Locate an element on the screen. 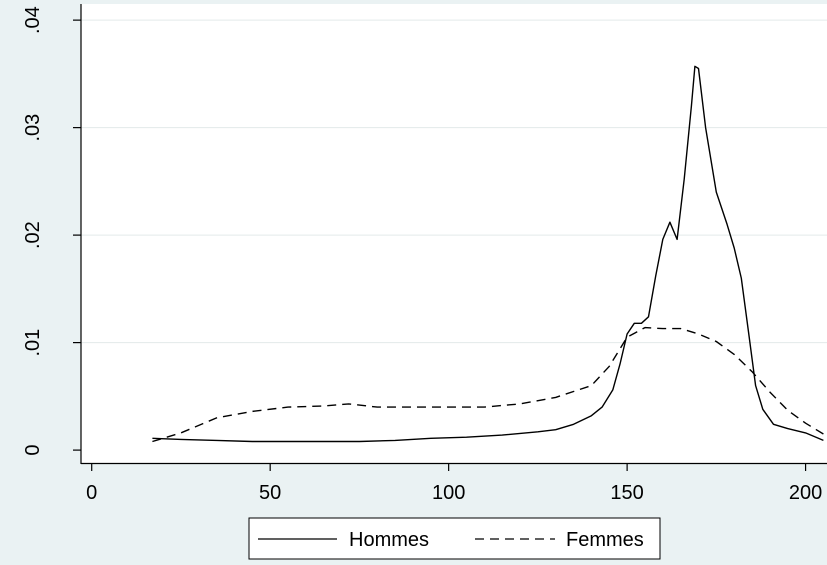 The height and width of the screenshot is (565, 827). x-axis-ticks: 0 50 100 150 200 is located at coordinates (454, 483).